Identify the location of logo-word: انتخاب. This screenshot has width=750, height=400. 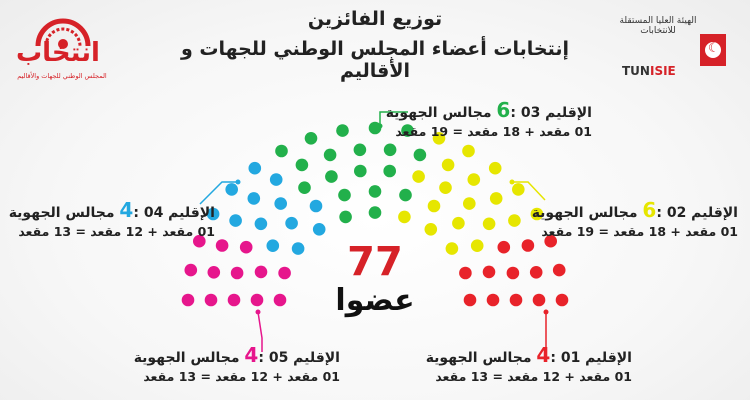
(58, 53).